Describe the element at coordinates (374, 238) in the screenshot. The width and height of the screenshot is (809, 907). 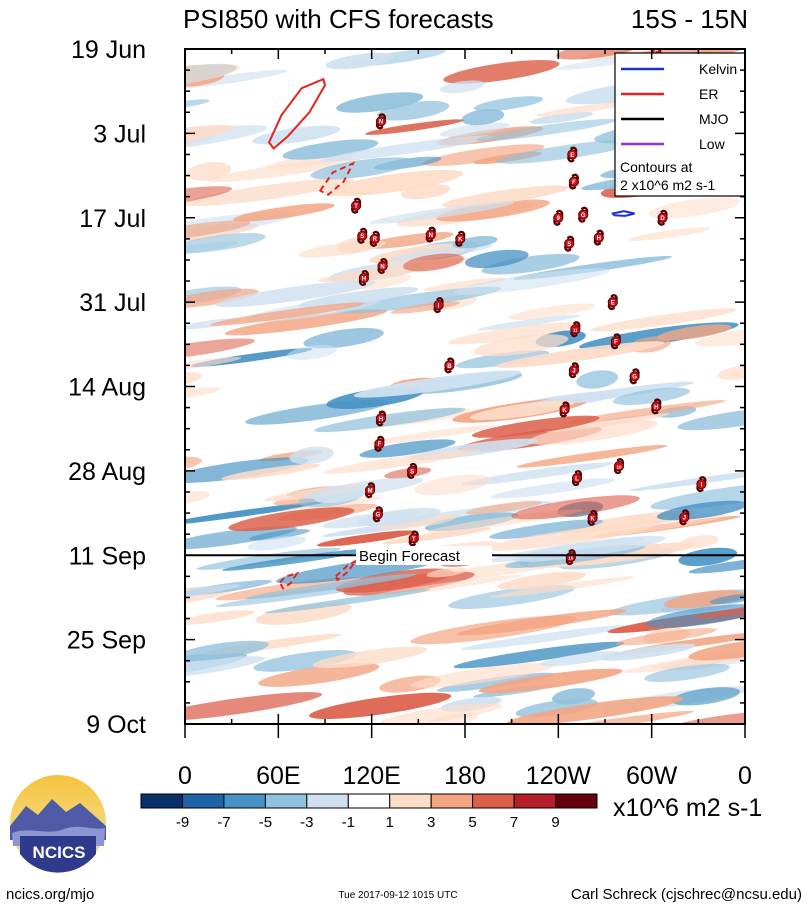
I see `storm-marker: R` at that location.